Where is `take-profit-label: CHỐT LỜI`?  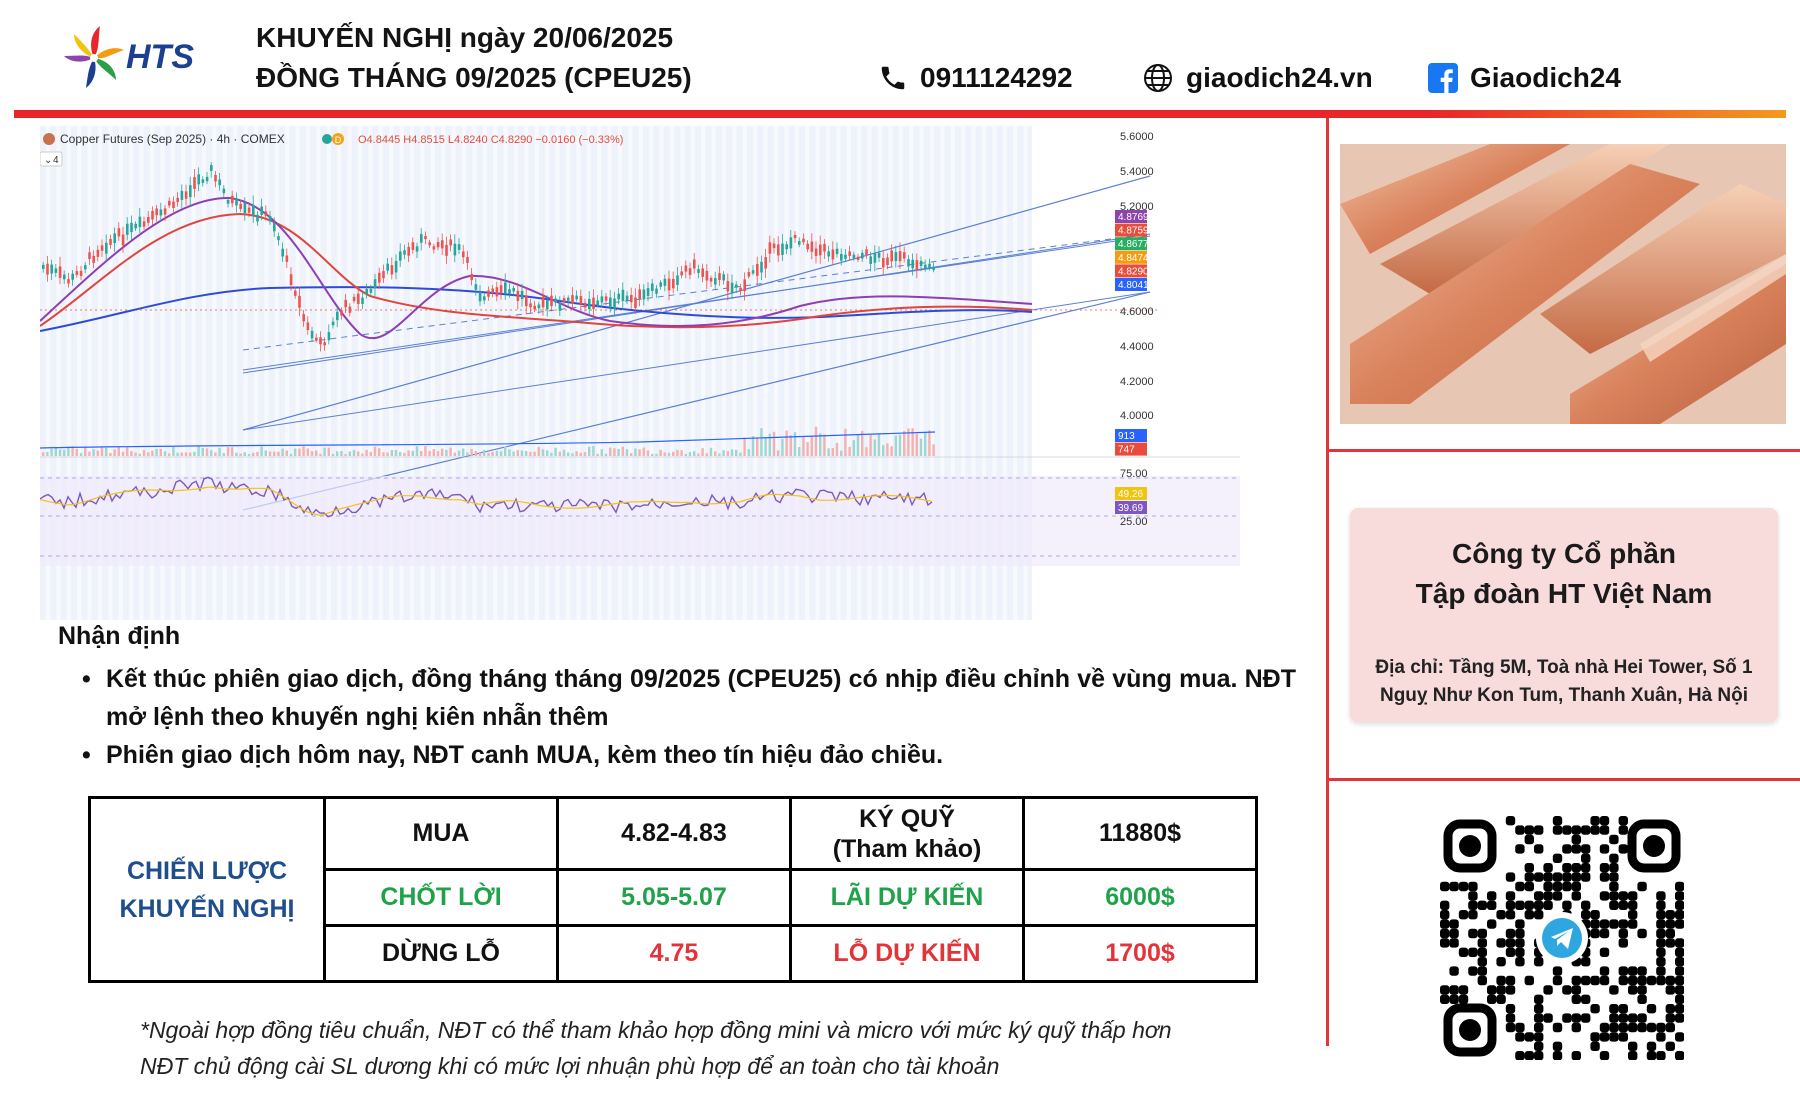 take-profit-label: CHỐT LỜI is located at coordinates (441, 897).